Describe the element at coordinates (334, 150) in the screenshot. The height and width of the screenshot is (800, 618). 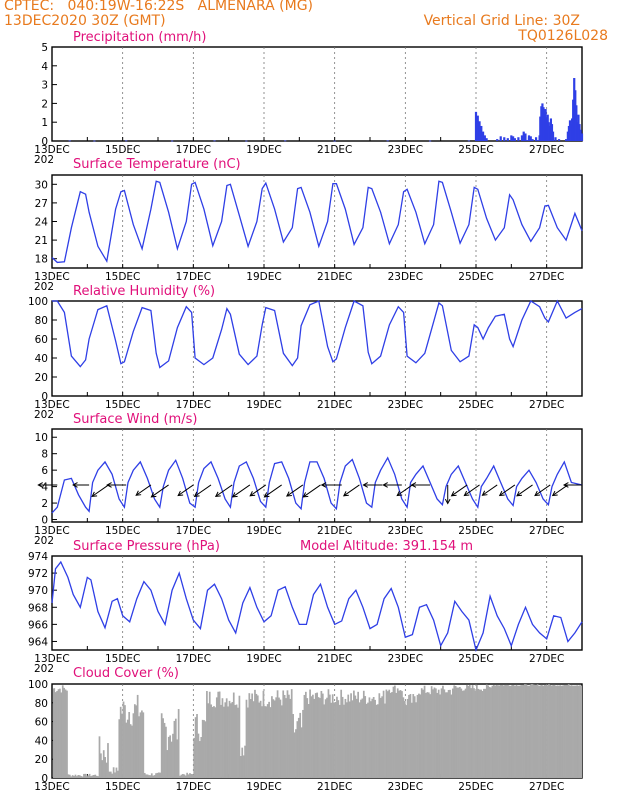
I see `precip-xlabel: 21DEC` at that location.